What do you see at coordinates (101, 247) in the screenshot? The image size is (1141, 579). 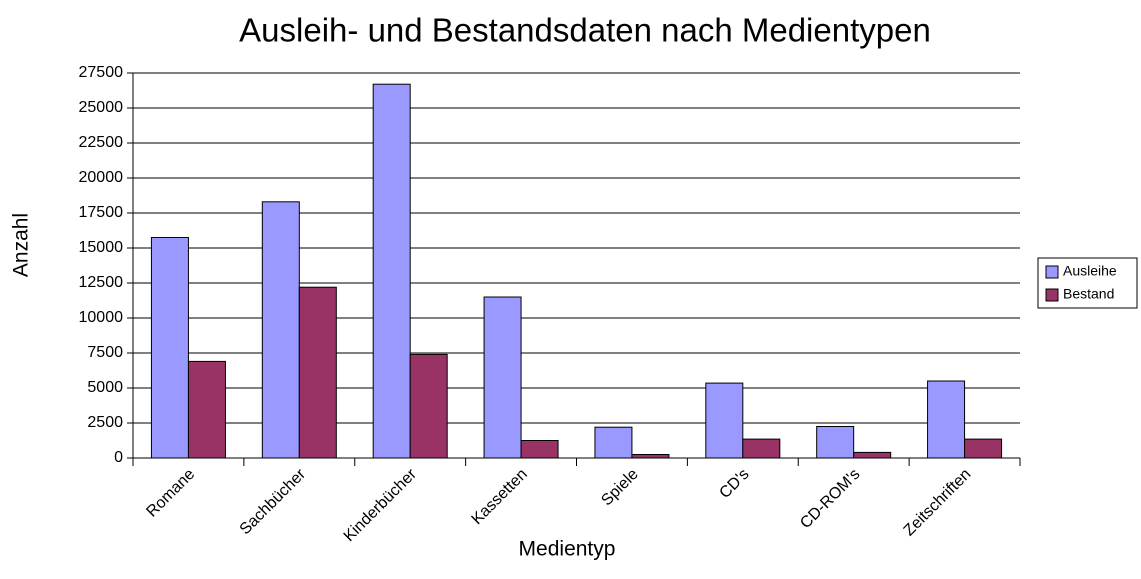 I see `y-tick-label: 15000` at bounding box center [101, 247].